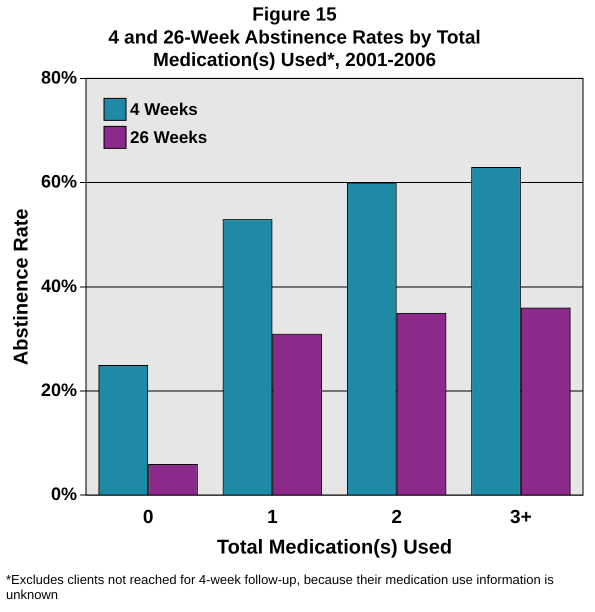 The width and height of the screenshot is (595, 612). Describe the element at coordinates (64, 494) in the screenshot. I see `y-tick-label: 0%` at that location.